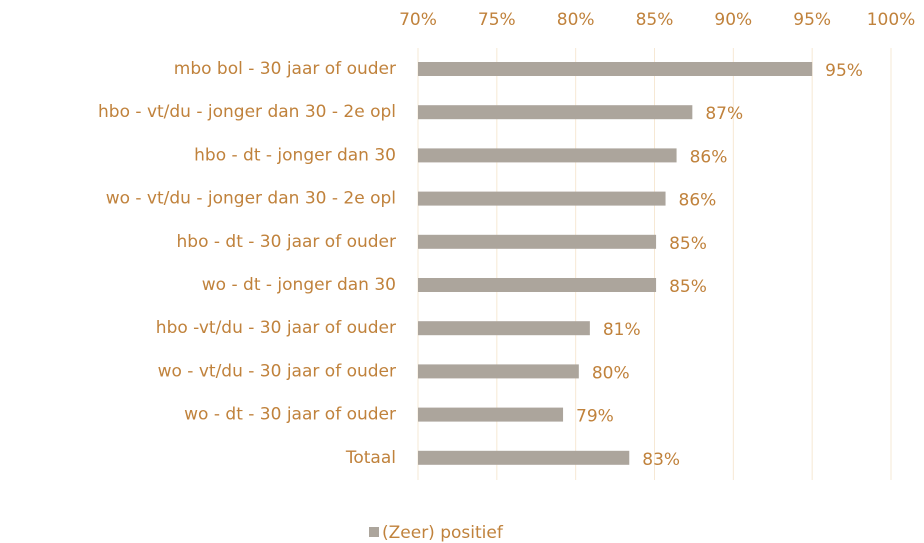 The height and width of the screenshot is (543, 924). What do you see at coordinates (443, 533) in the screenshot?
I see `legend-label: (Zeer) positief` at bounding box center [443, 533].